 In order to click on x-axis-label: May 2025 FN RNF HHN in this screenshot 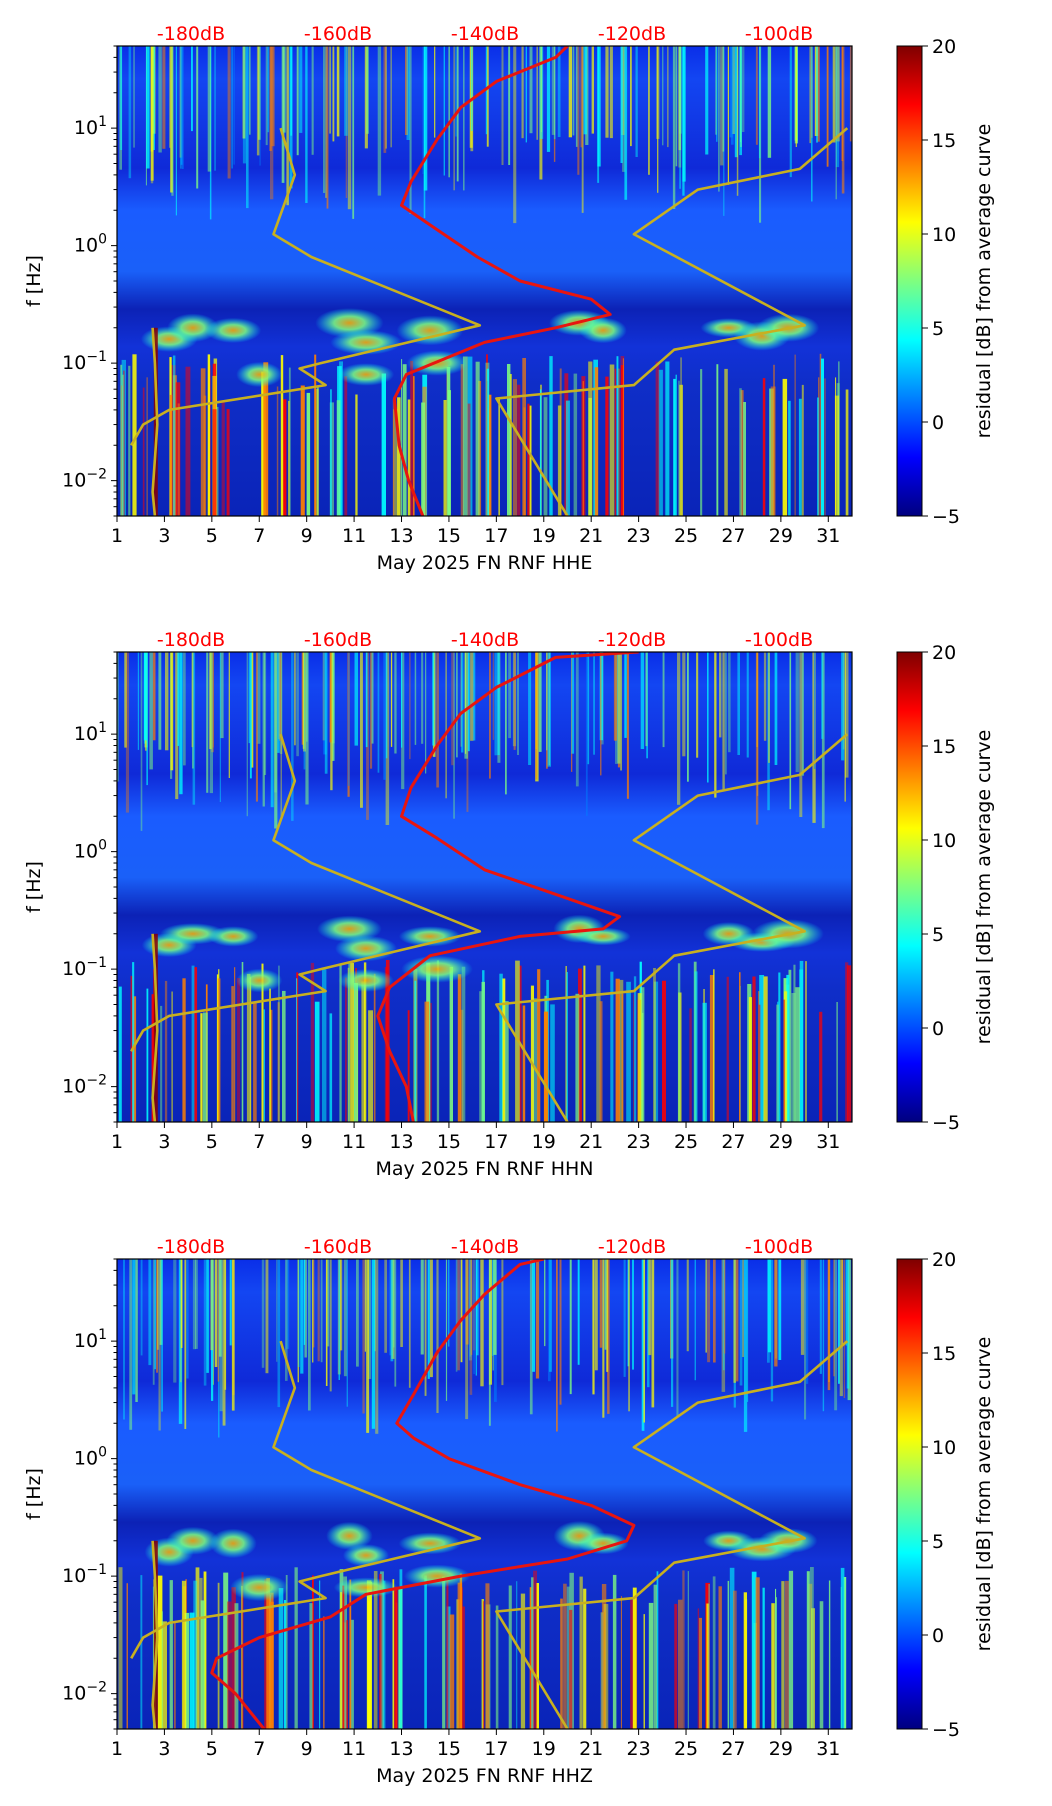, I will do `click(484, 1169)`.